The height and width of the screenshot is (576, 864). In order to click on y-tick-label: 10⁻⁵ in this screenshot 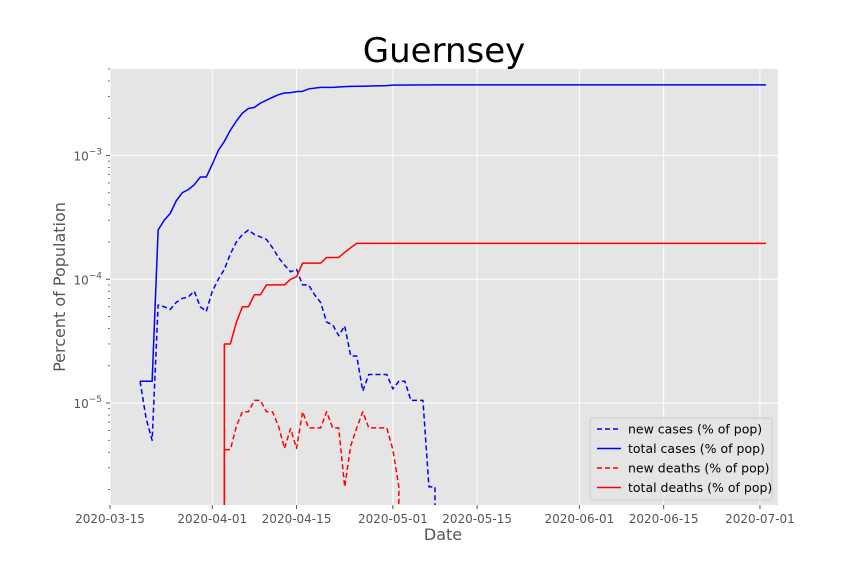, I will do `click(87, 403)`.